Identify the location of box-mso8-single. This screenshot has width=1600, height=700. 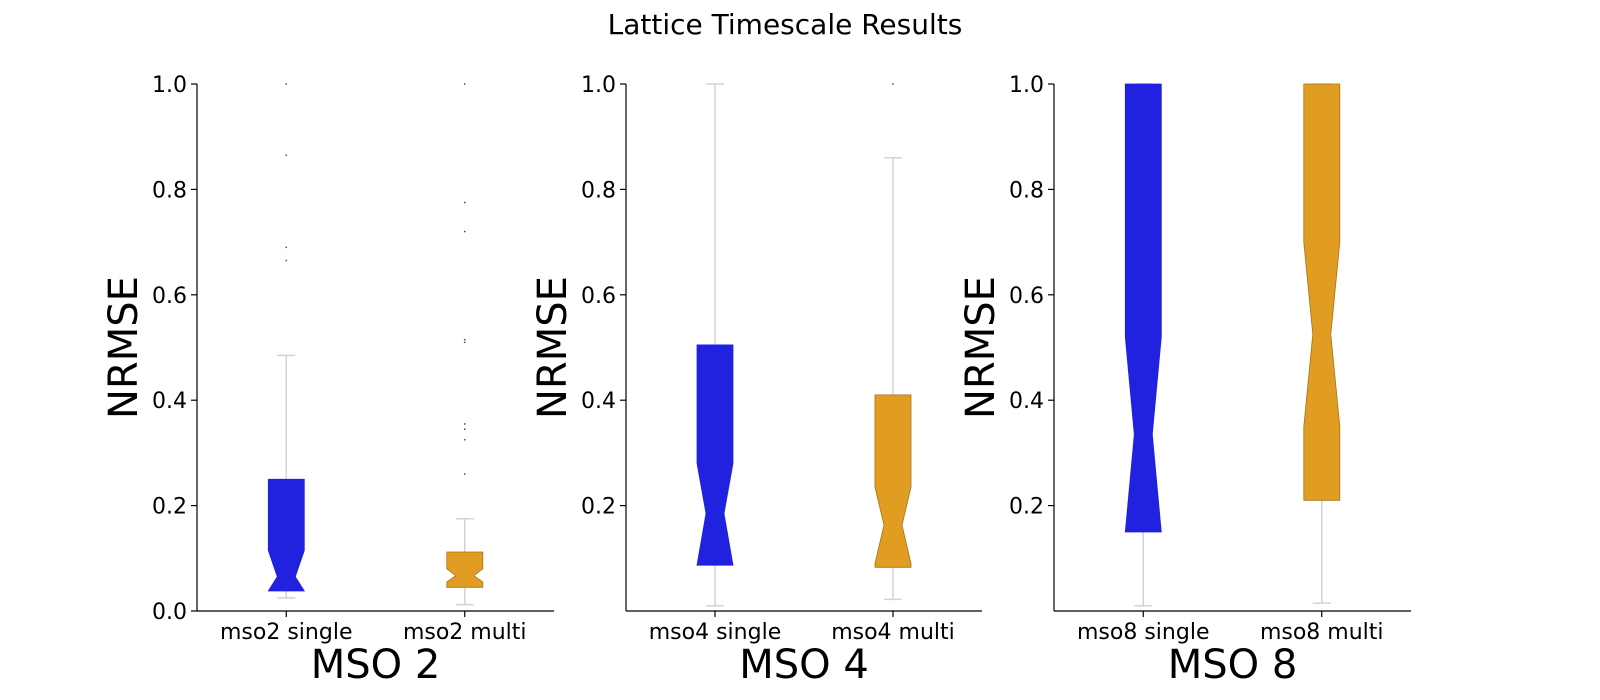
(1143, 308).